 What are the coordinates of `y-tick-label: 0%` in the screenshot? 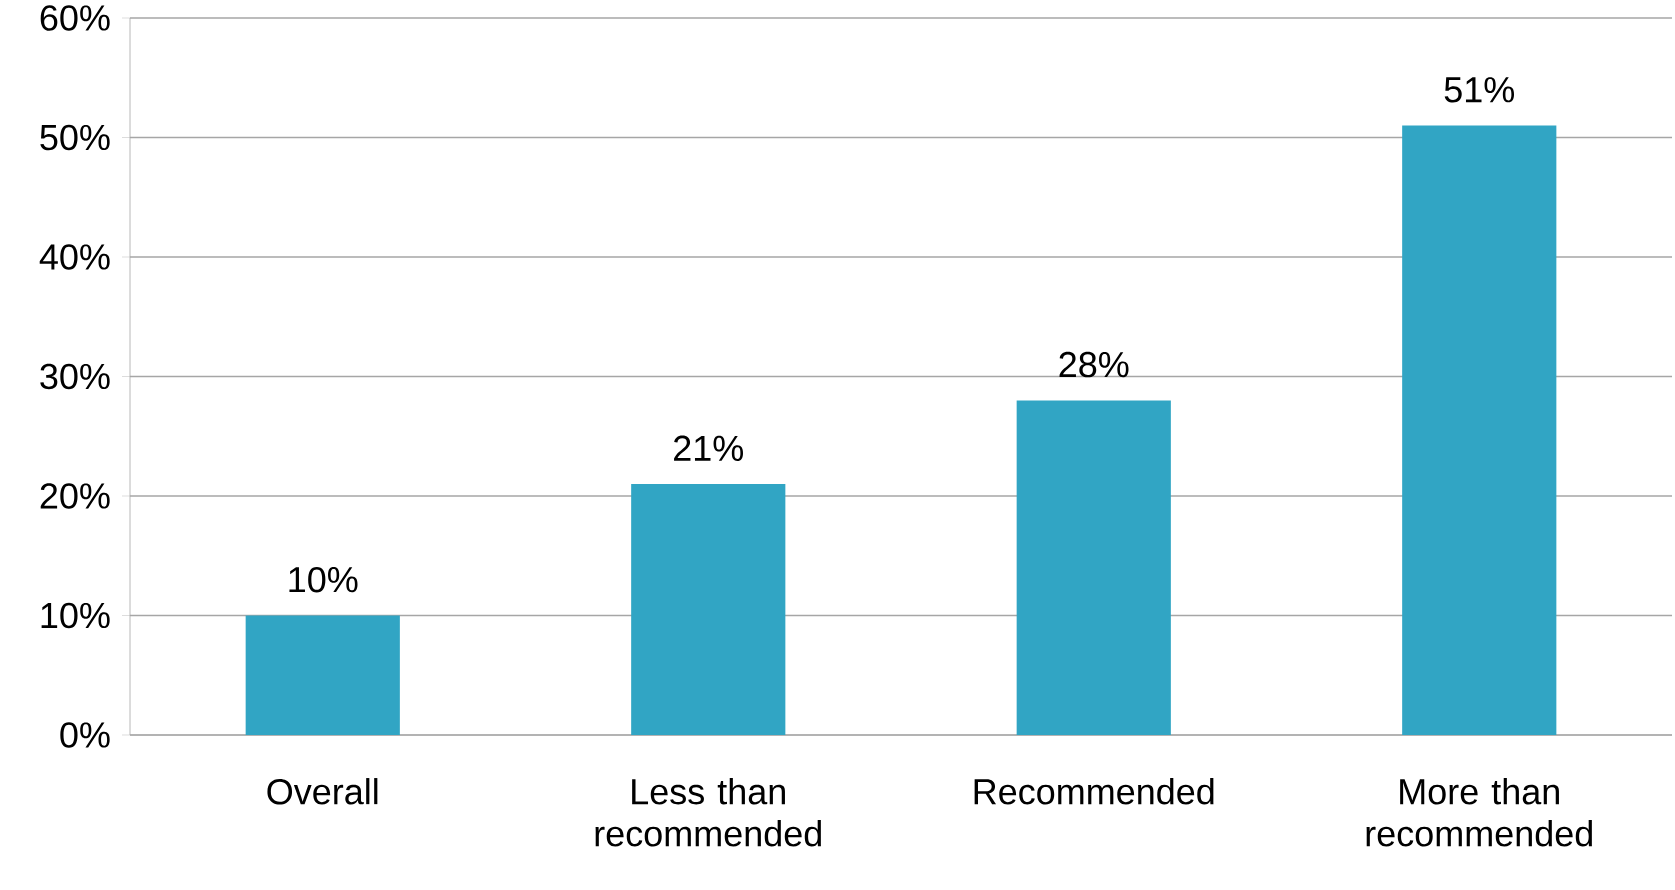 It's located at (85, 735).